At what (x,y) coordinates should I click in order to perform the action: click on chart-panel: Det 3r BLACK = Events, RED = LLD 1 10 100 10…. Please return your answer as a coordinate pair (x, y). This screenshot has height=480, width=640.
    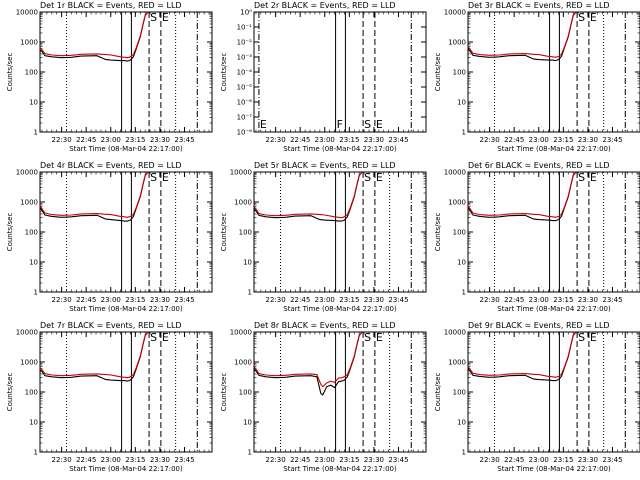
    Looking at the image, I should click on (537, 77).